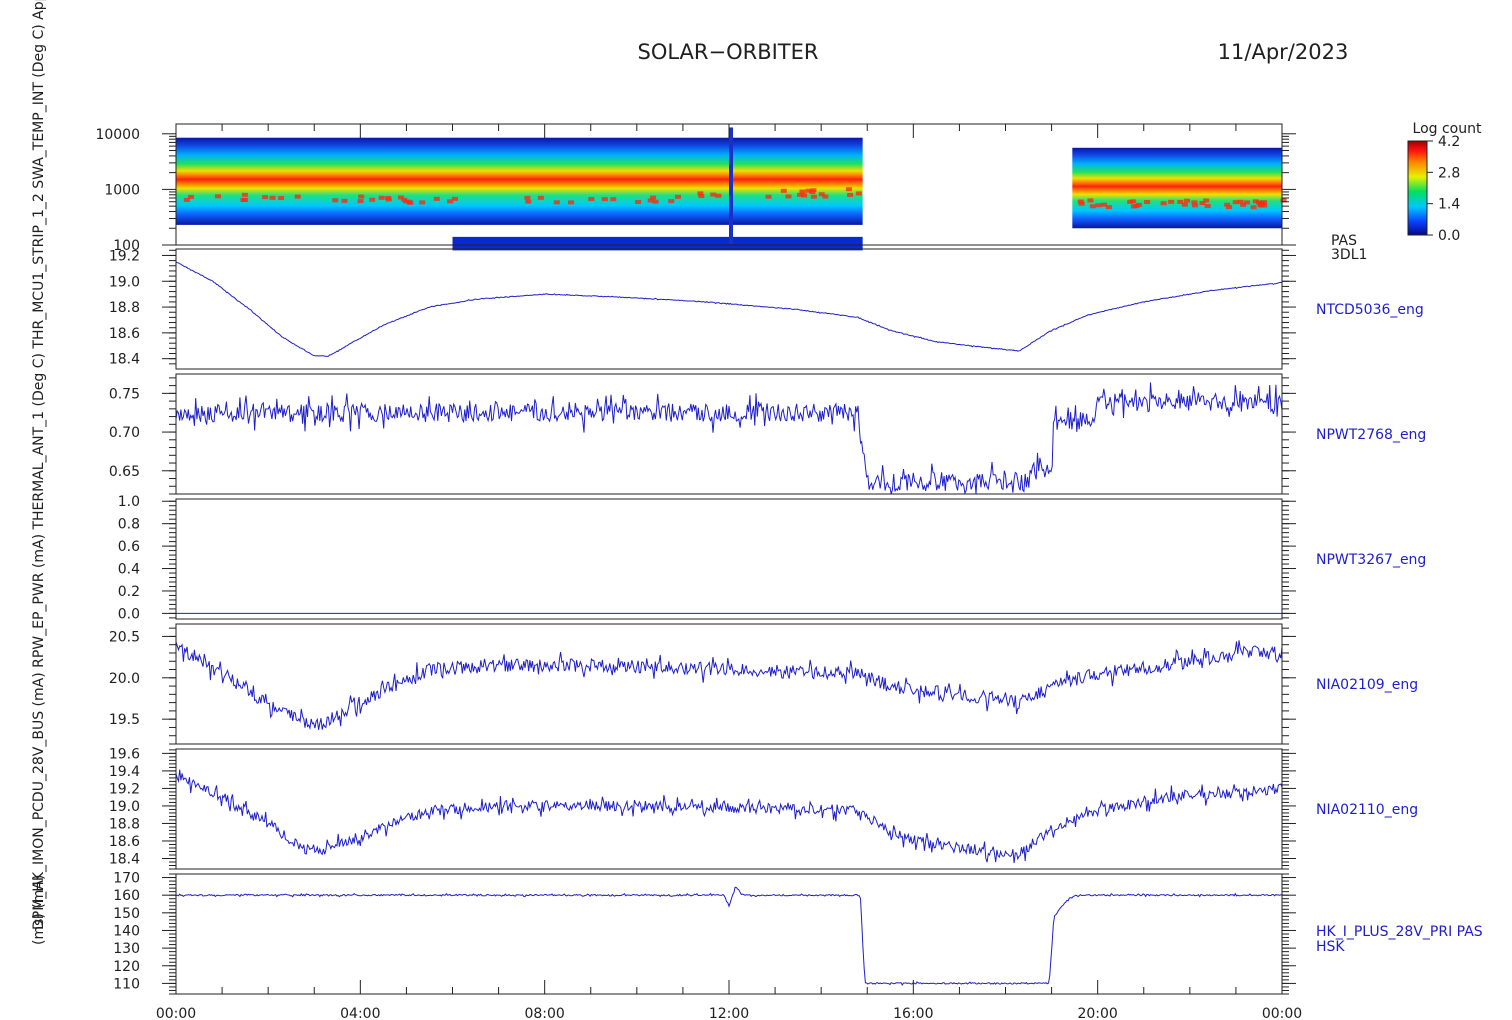 The image size is (1512, 1020). Describe the element at coordinates (124, 679) in the screenshot. I see `y-tick-label: 20.0` at that location.